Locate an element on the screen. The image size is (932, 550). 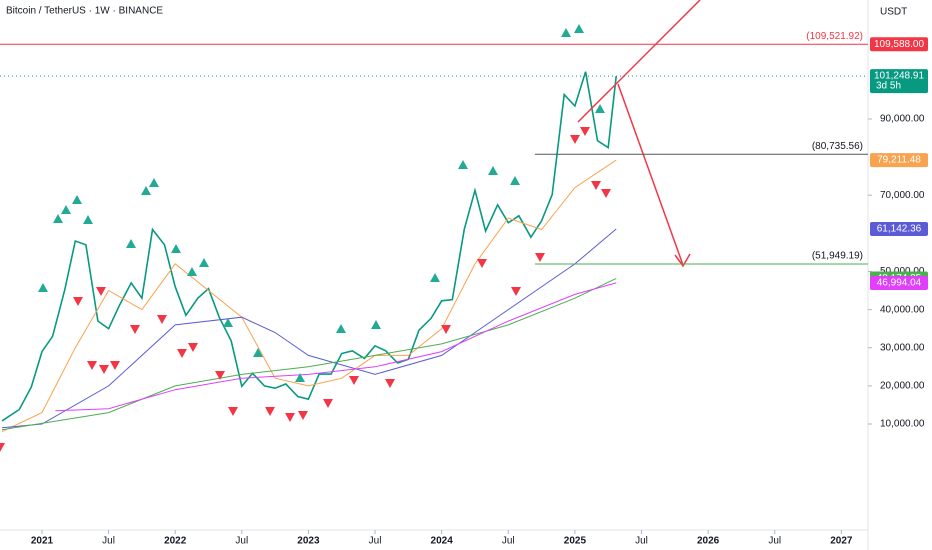
x-tick-label: 2025 is located at coordinates (575, 541).